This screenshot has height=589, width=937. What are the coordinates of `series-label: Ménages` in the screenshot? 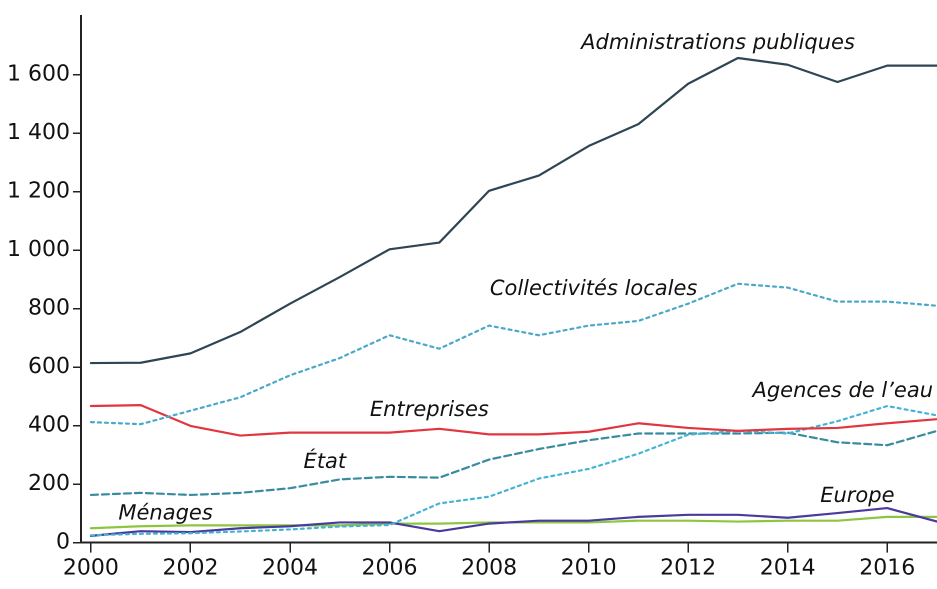 It's located at (165, 512).